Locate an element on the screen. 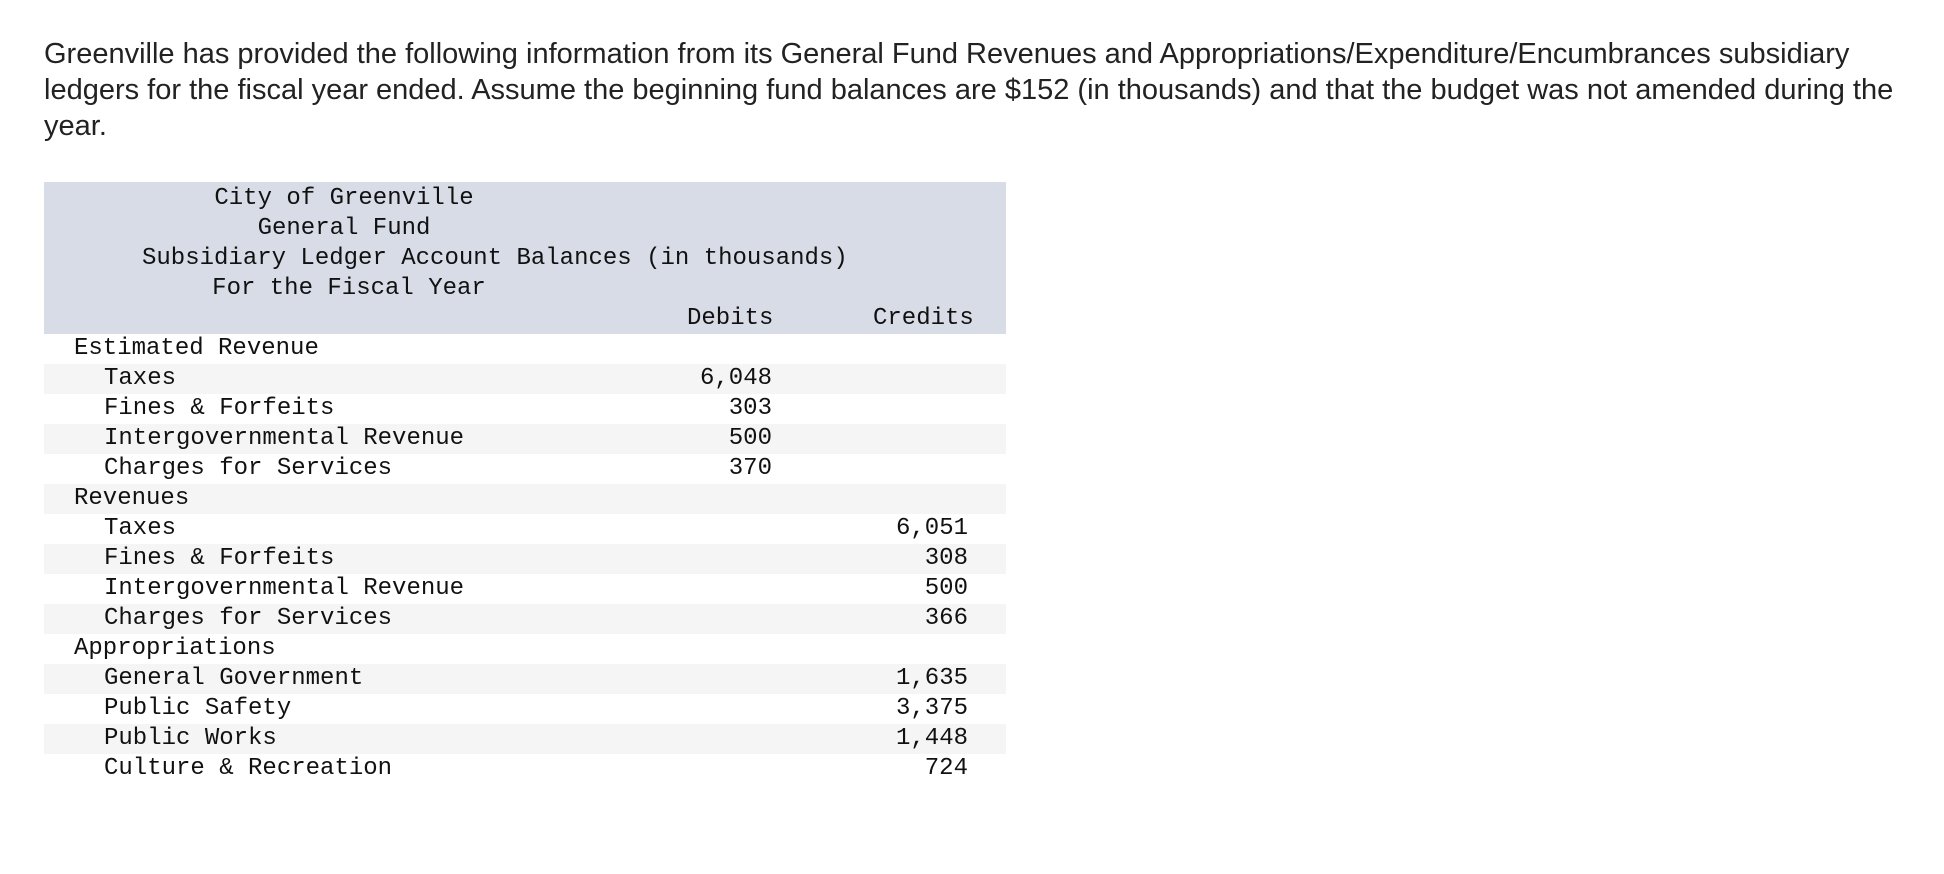 This screenshot has height=874, width=1944. debit-value: 370 is located at coordinates (750, 468).